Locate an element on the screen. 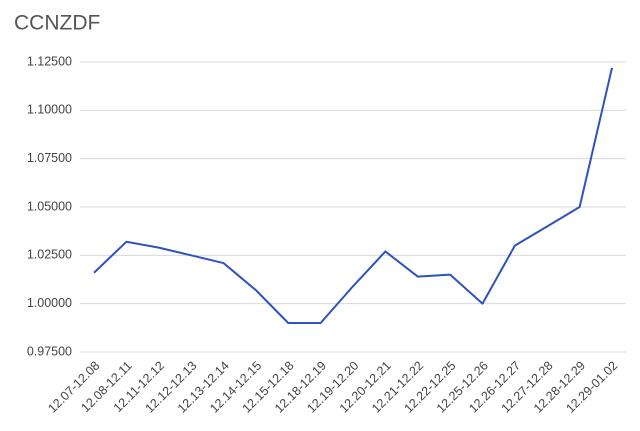  y-tick-label: 1.00000 is located at coordinates (49, 303).